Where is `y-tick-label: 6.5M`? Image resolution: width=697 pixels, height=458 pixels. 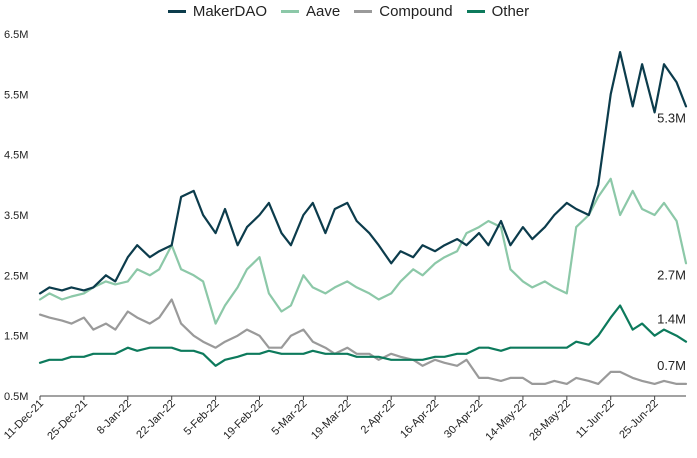 y-tick-label: 6.5M is located at coordinates (16, 35).